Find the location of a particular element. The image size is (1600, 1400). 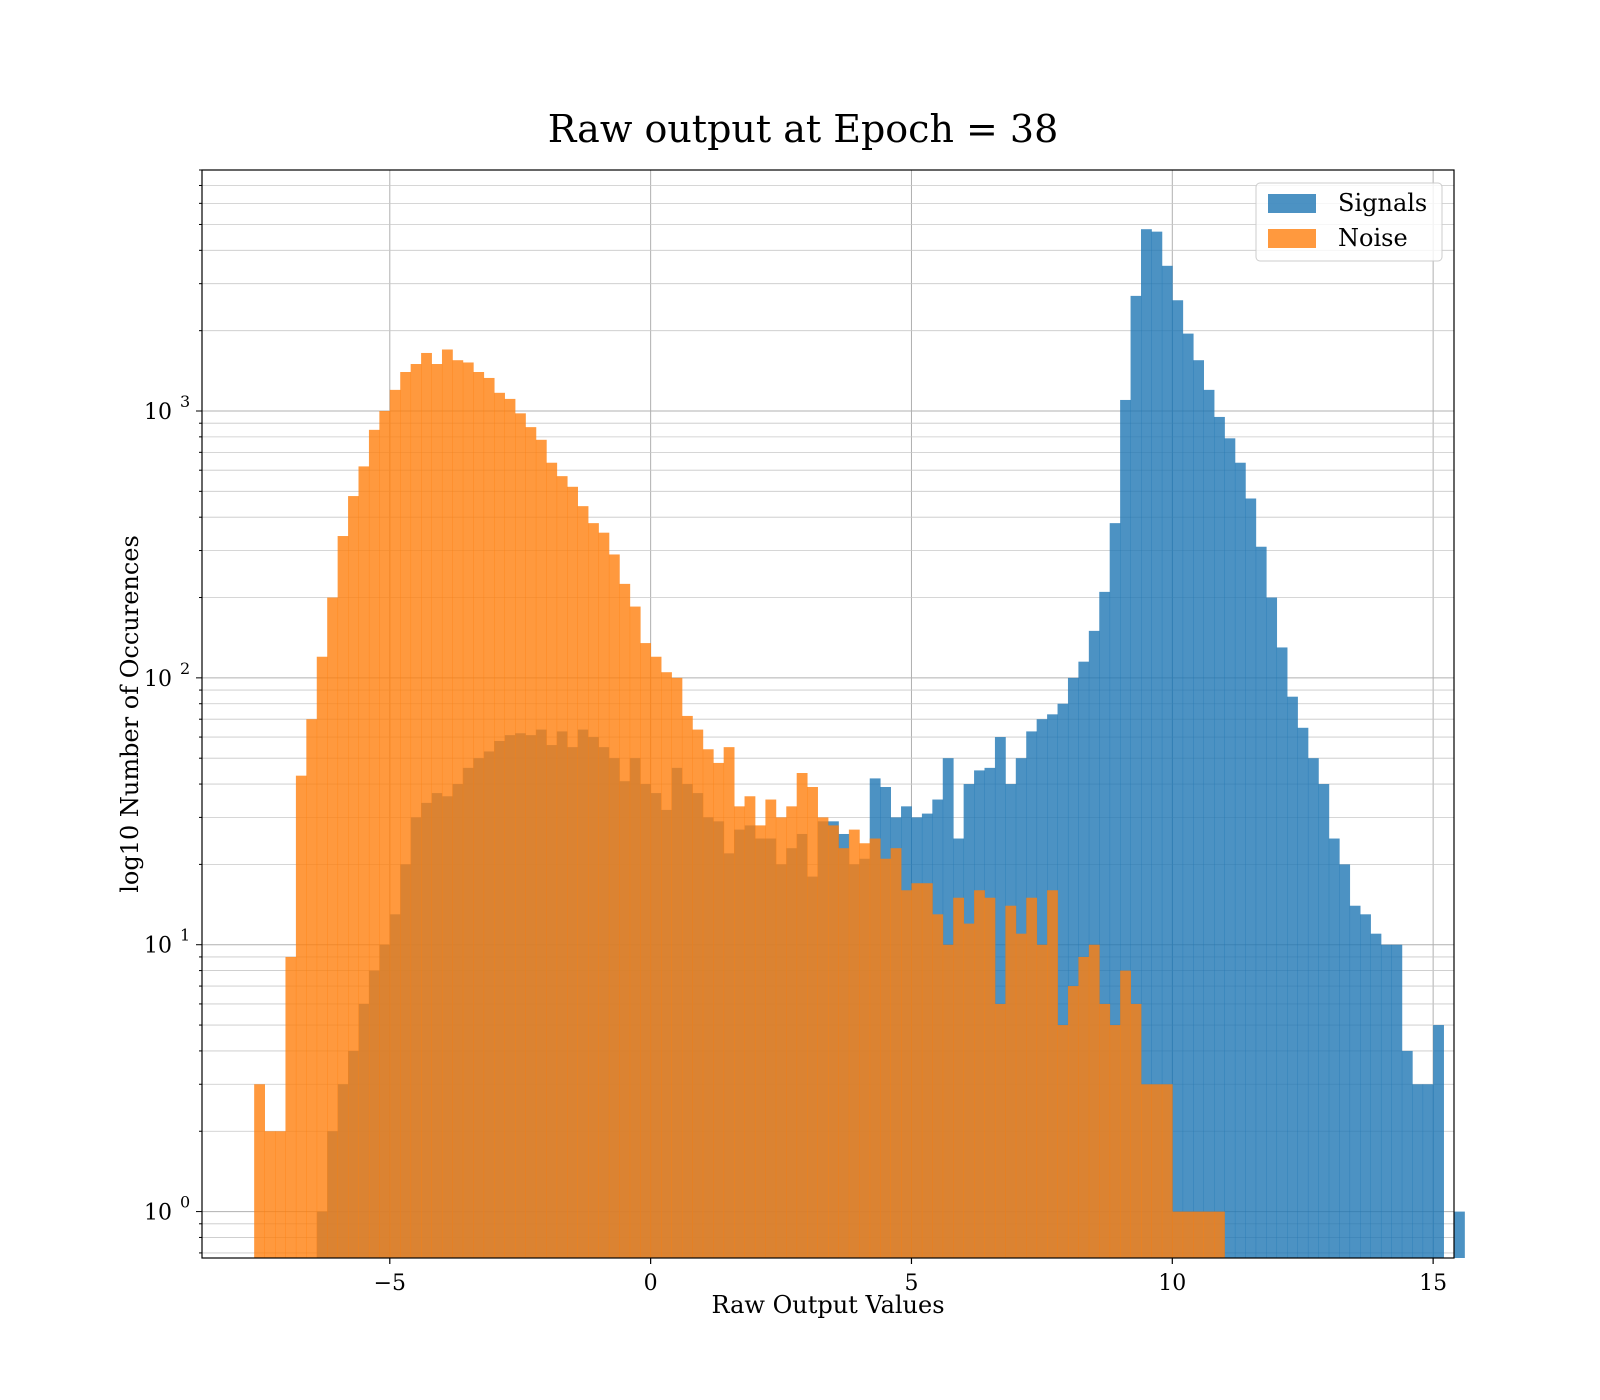

x-tick-label: 0 is located at coordinates (651, 1283).